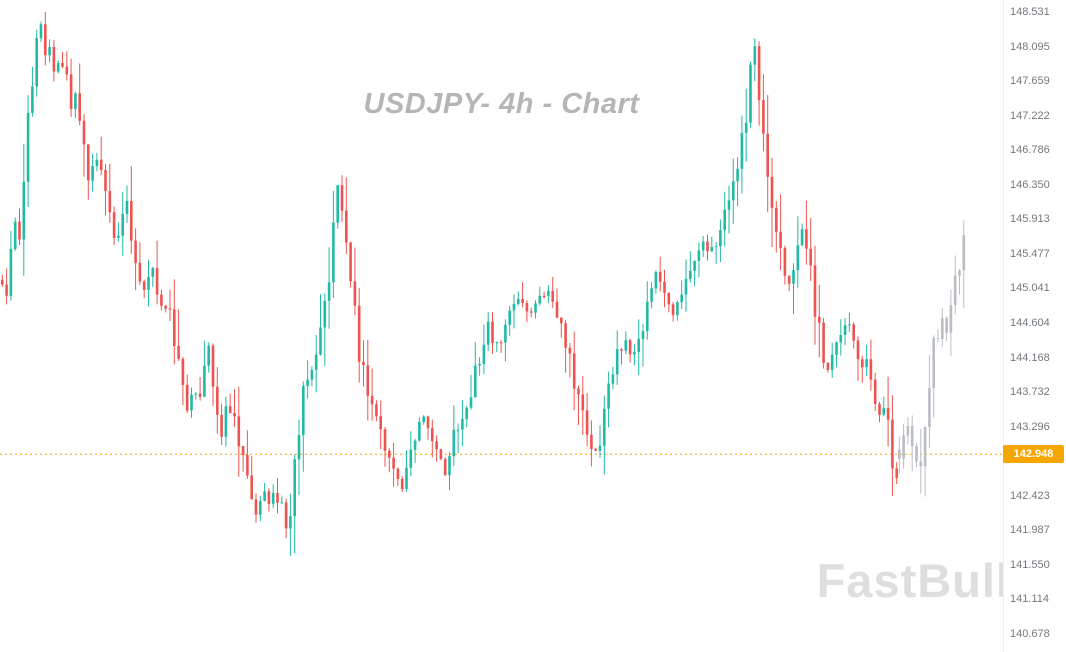 This screenshot has width=1066, height=652. What do you see at coordinates (1030, 150) in the screenshot?
I see `y-axis-tick-label: 146.786` at bounding box center [1030, 150].